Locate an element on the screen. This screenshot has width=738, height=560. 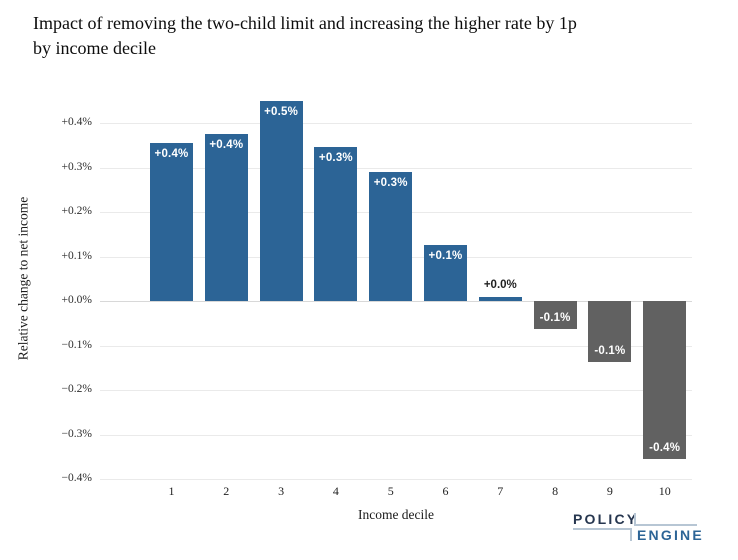
bar-value-label: +0.5% is located at coordinates (281, 112).